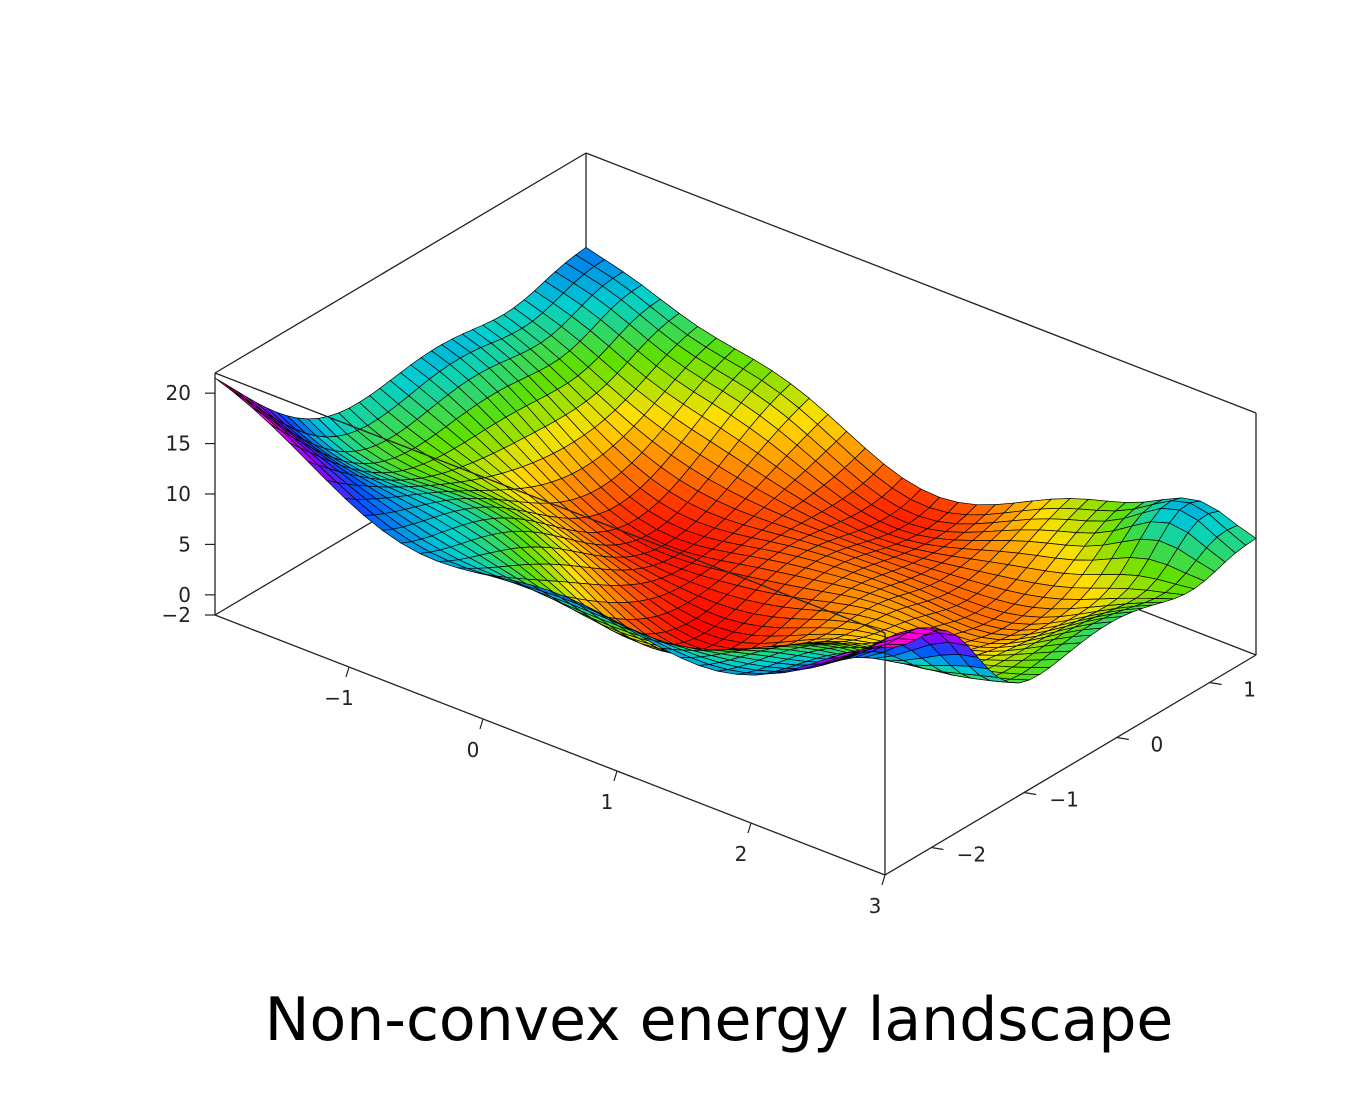 This screenshot has width=1358, height=1106. I want to click on y-tick-label: 0, so click(1157, 745).